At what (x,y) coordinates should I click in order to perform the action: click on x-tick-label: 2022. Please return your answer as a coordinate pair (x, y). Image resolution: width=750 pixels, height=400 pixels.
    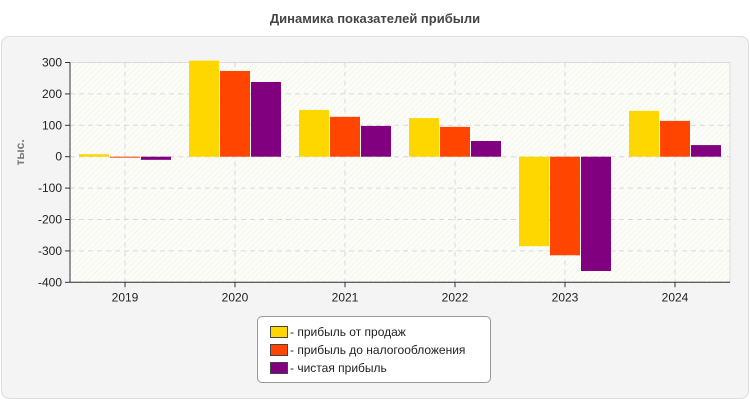
    Looking at the image, I should click on (455, 297).